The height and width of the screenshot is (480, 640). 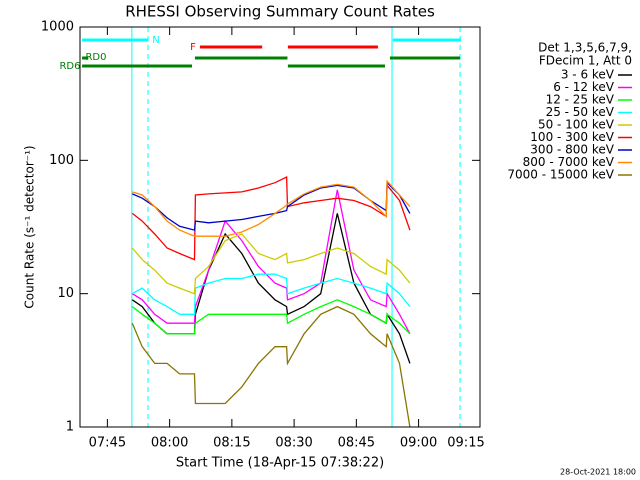 I want to click on legend-label: 6 - 12 keV, so click(x=584, y=87).